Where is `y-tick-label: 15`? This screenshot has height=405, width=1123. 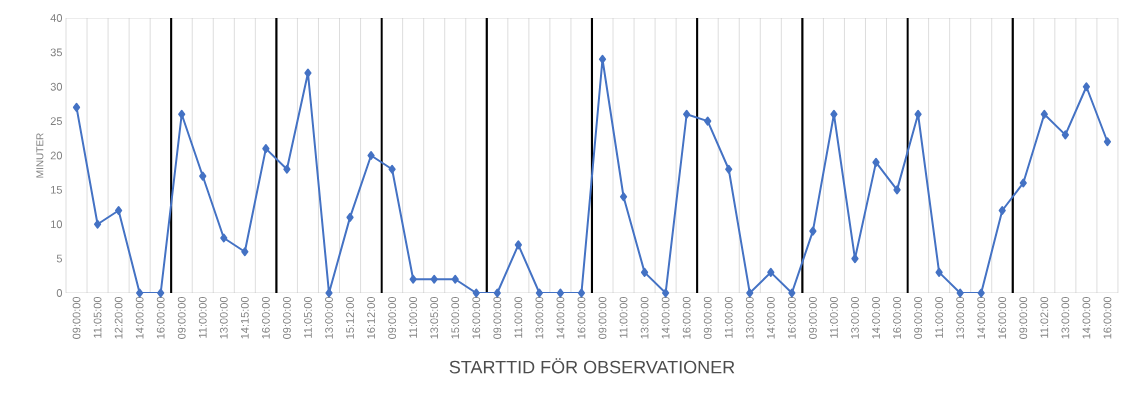 y-tick-label: 15 is located at coordinates (56, 190).